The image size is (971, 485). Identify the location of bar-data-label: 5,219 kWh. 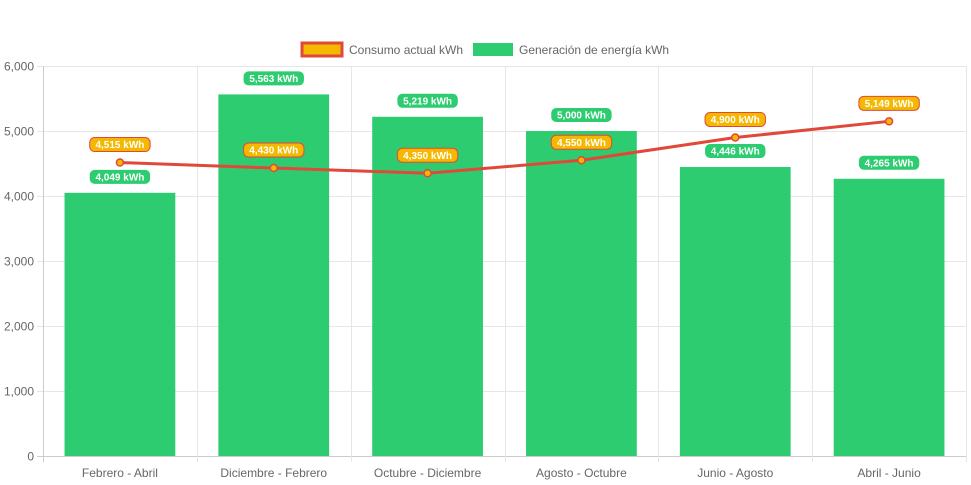
(427, 100).